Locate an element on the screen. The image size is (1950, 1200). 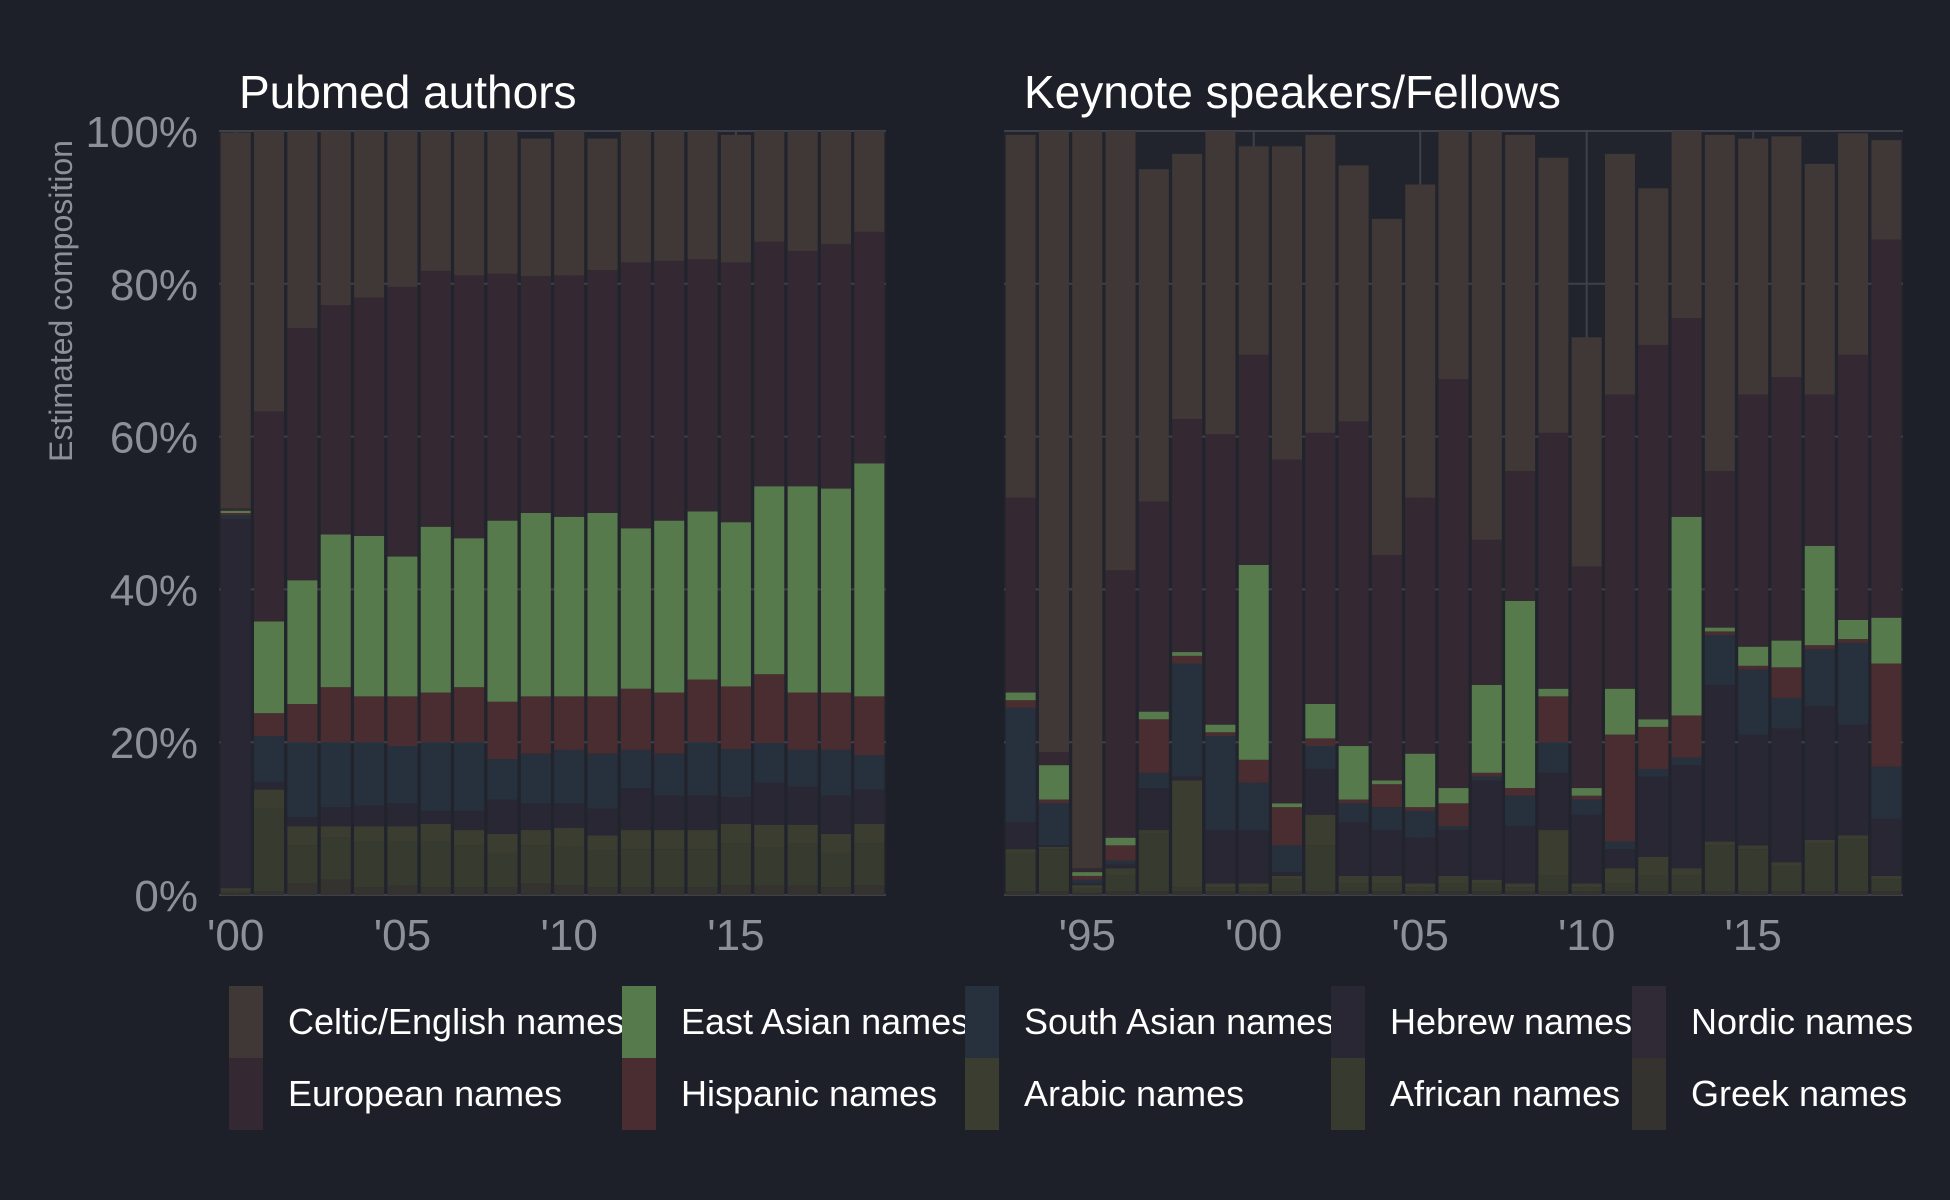
bar-segment-hebrew-names-2017 is located at coordinates (1819, 773).